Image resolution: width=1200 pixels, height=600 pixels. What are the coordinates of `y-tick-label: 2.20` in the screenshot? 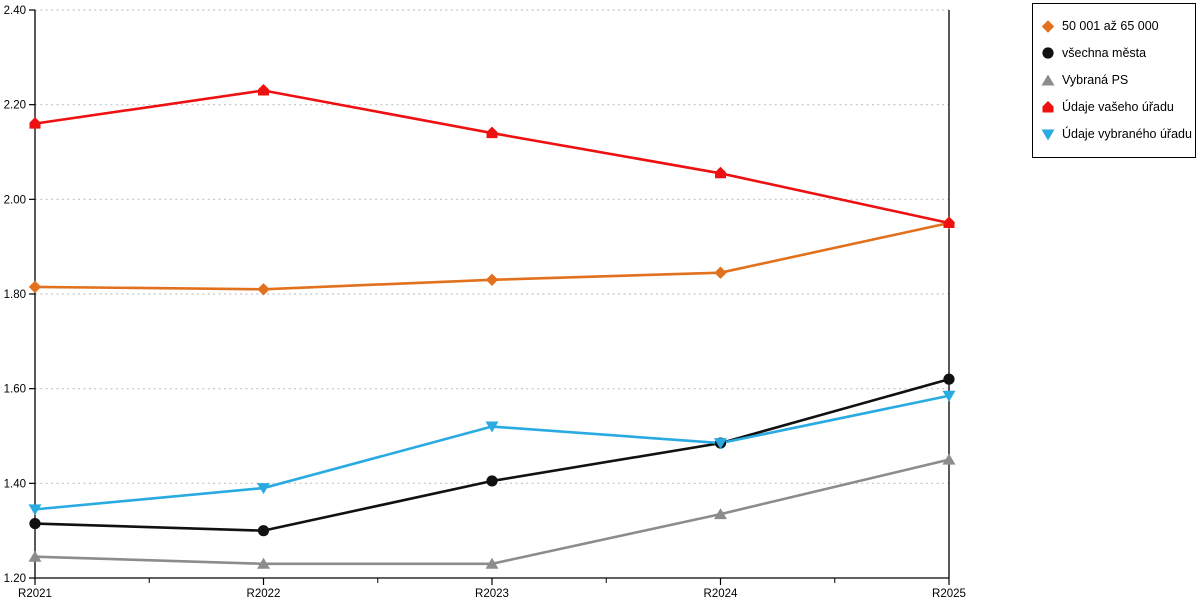 It's located at (15, 106).